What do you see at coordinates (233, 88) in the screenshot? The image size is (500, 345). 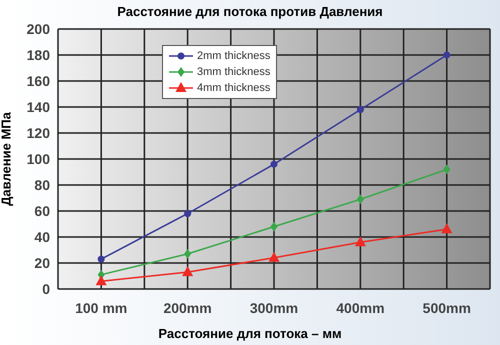 I see `legend-label: 4mm thickness` at bounding box center [233, 88].